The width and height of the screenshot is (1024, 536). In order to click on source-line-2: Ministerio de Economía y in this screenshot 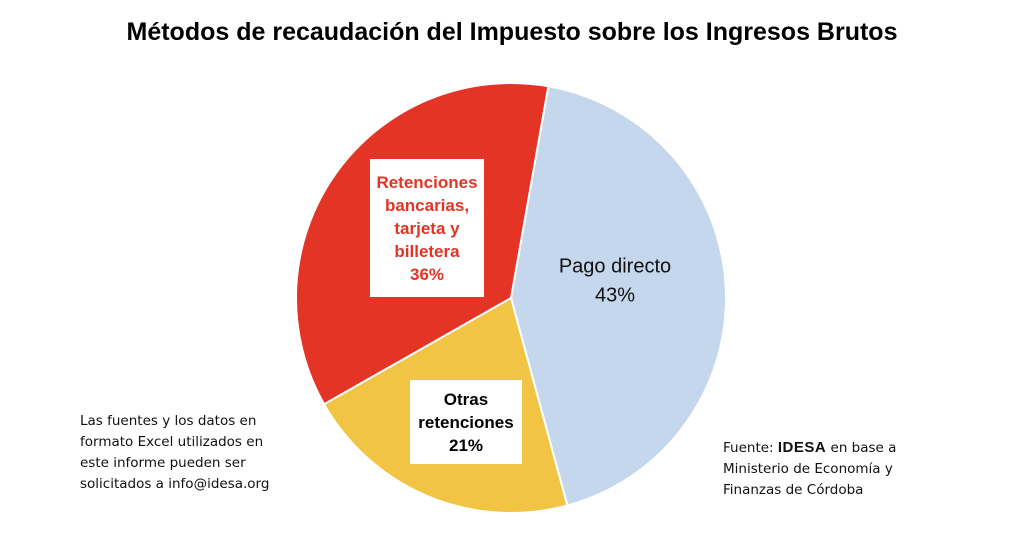, I will do `click(808, 469)`.